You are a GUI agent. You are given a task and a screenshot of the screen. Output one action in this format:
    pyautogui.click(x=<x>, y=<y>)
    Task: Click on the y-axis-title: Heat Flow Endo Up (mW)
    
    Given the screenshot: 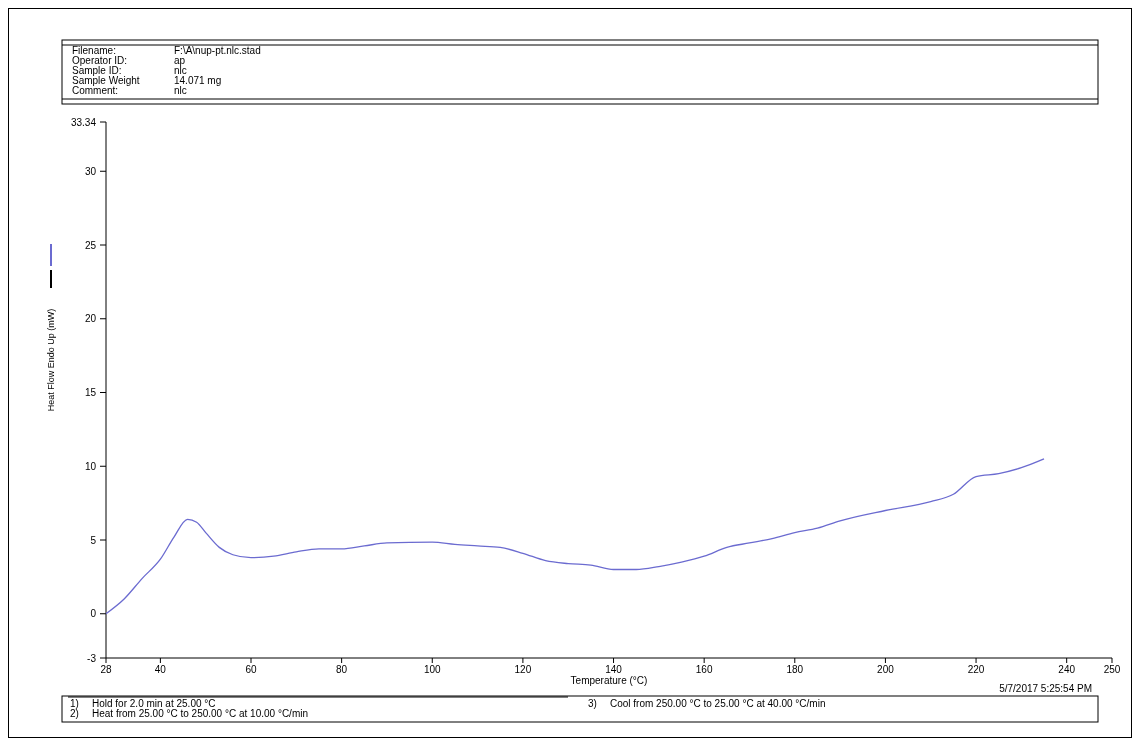 What is the action you would take?
    pyautogui.click(x=51, y=360)
    